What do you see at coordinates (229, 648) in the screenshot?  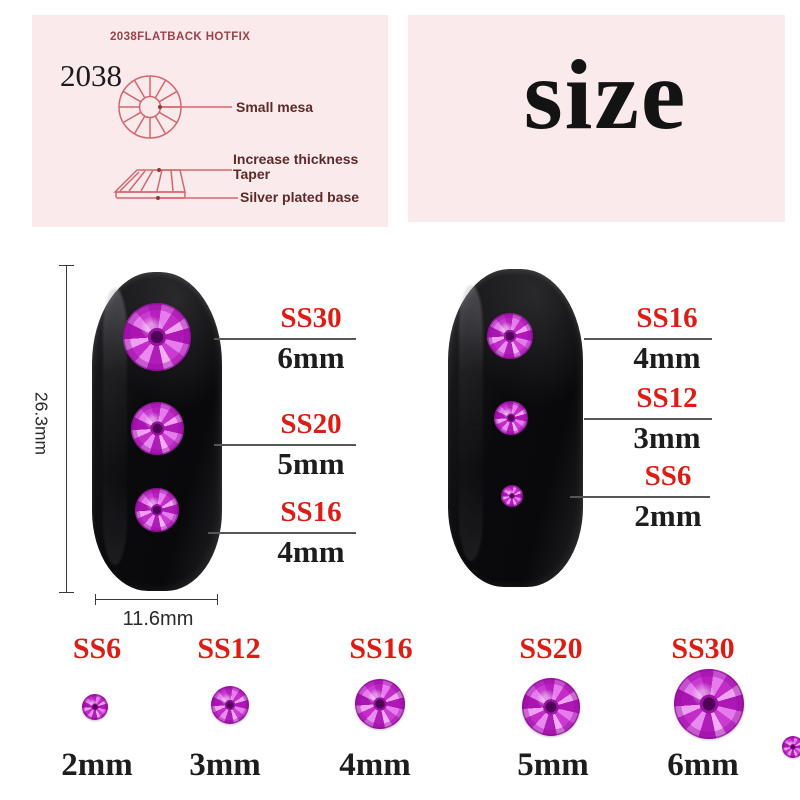 I see `size-row-ss-label: SS12` at bounding box center [229, 648].